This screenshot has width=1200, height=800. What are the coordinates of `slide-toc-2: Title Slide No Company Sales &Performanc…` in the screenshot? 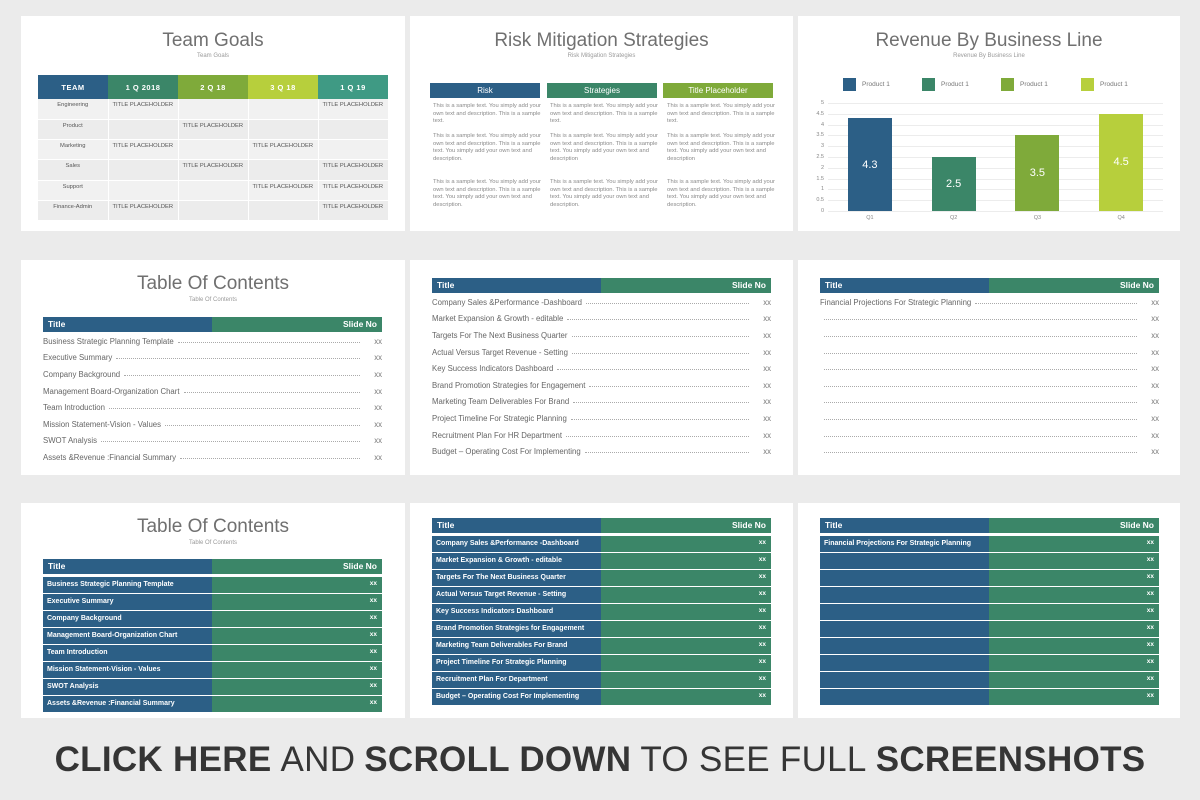 It's located at (601, 367).